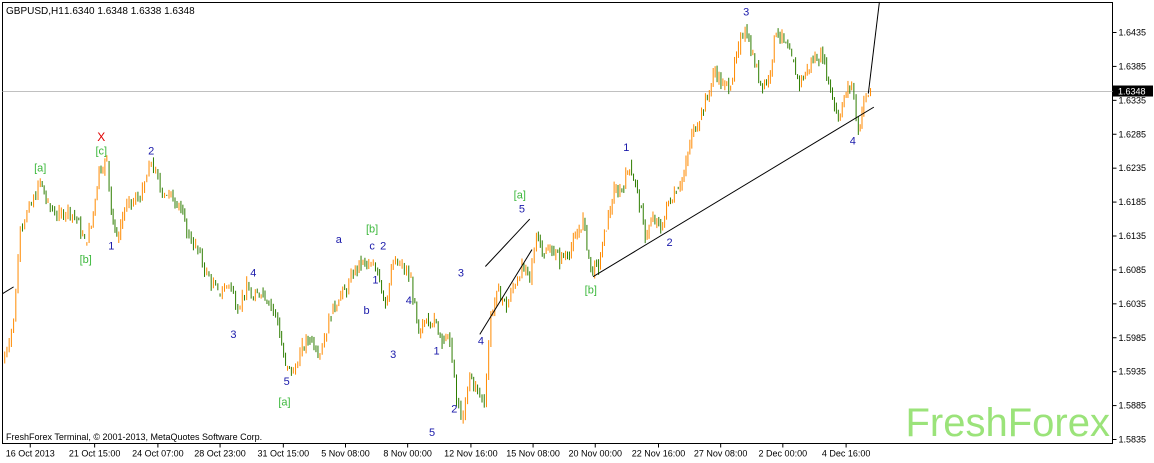 Image resolution: width=1154 pixels, height=463 pixels. I want to click on y-tick-label: 1.6235, so click(1133, 168).